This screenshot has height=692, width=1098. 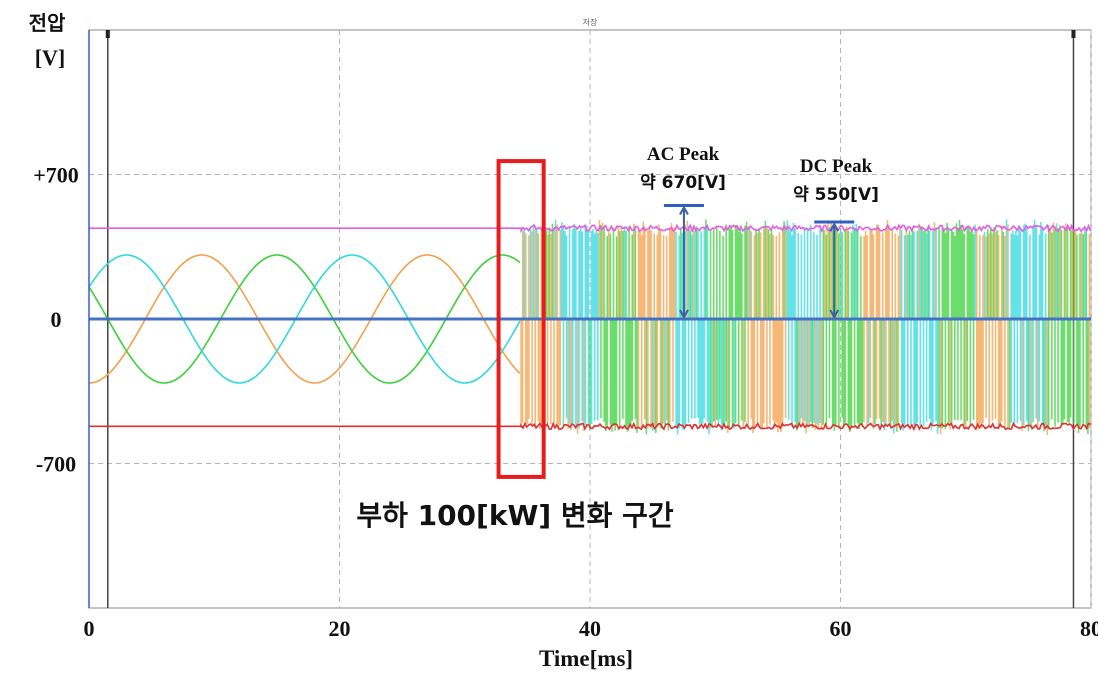 I want to click on y-axis-label-line2: [V], so click(x=50, y=57).